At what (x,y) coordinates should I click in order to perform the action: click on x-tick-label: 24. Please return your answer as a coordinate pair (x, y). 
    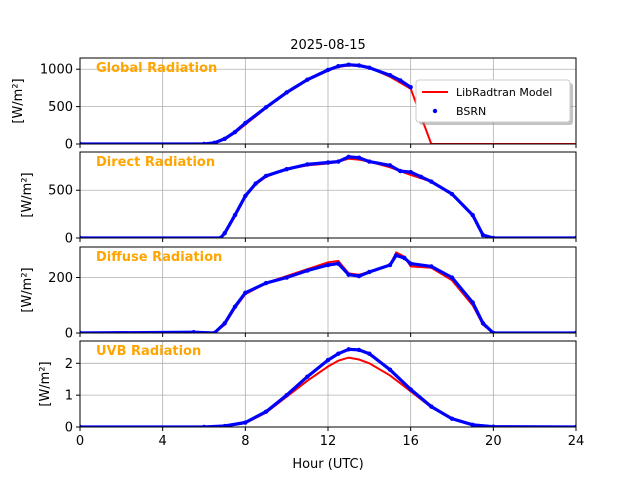
    Looking at the image, I should click on (576, 441).